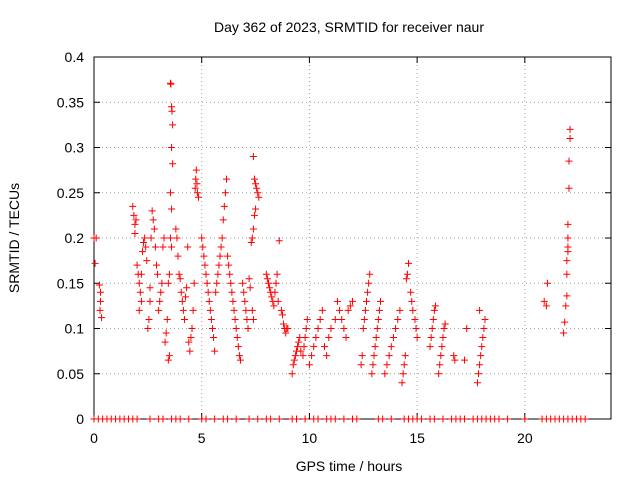 The image size is (640, 480). What do you see at coordinates (94, 438) in the screenshot?
I see `x-tick-label: 0` at bounding box center [94, 438].